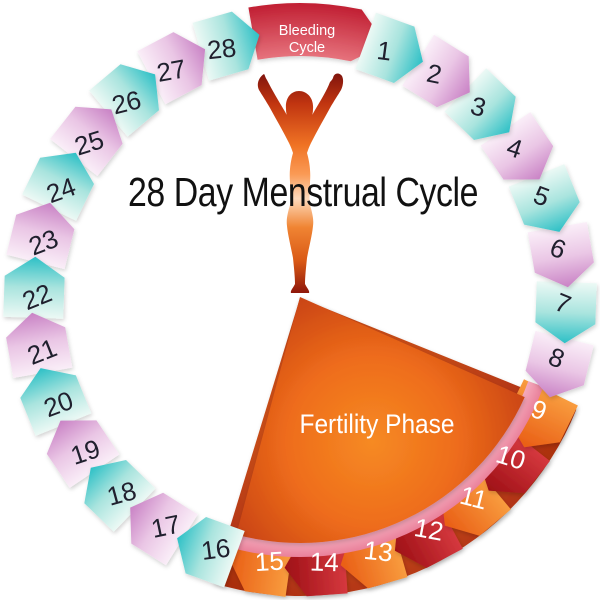 The image size is (600, 600). I want to click on day-number-26: 26, so click(126, 102).